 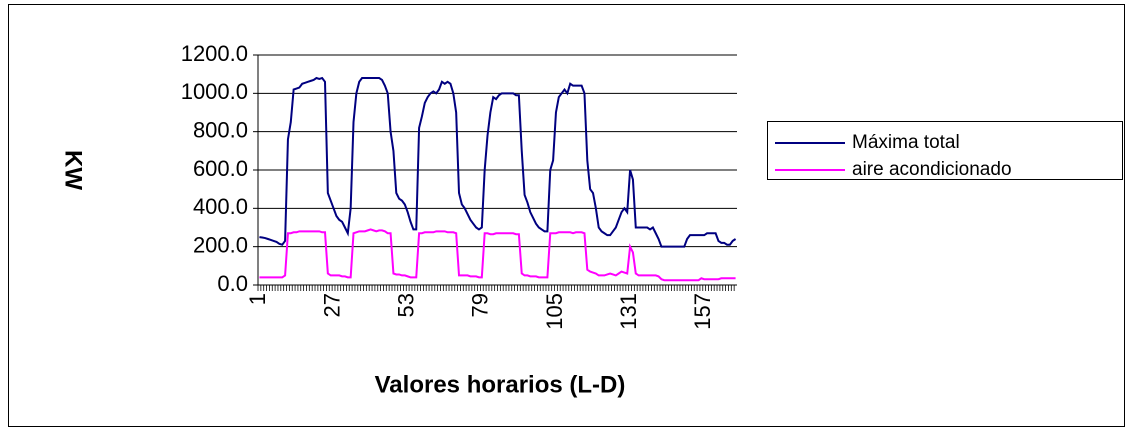 I want to click on y-tick-label: 1000.0, so click(x=214, y=91).